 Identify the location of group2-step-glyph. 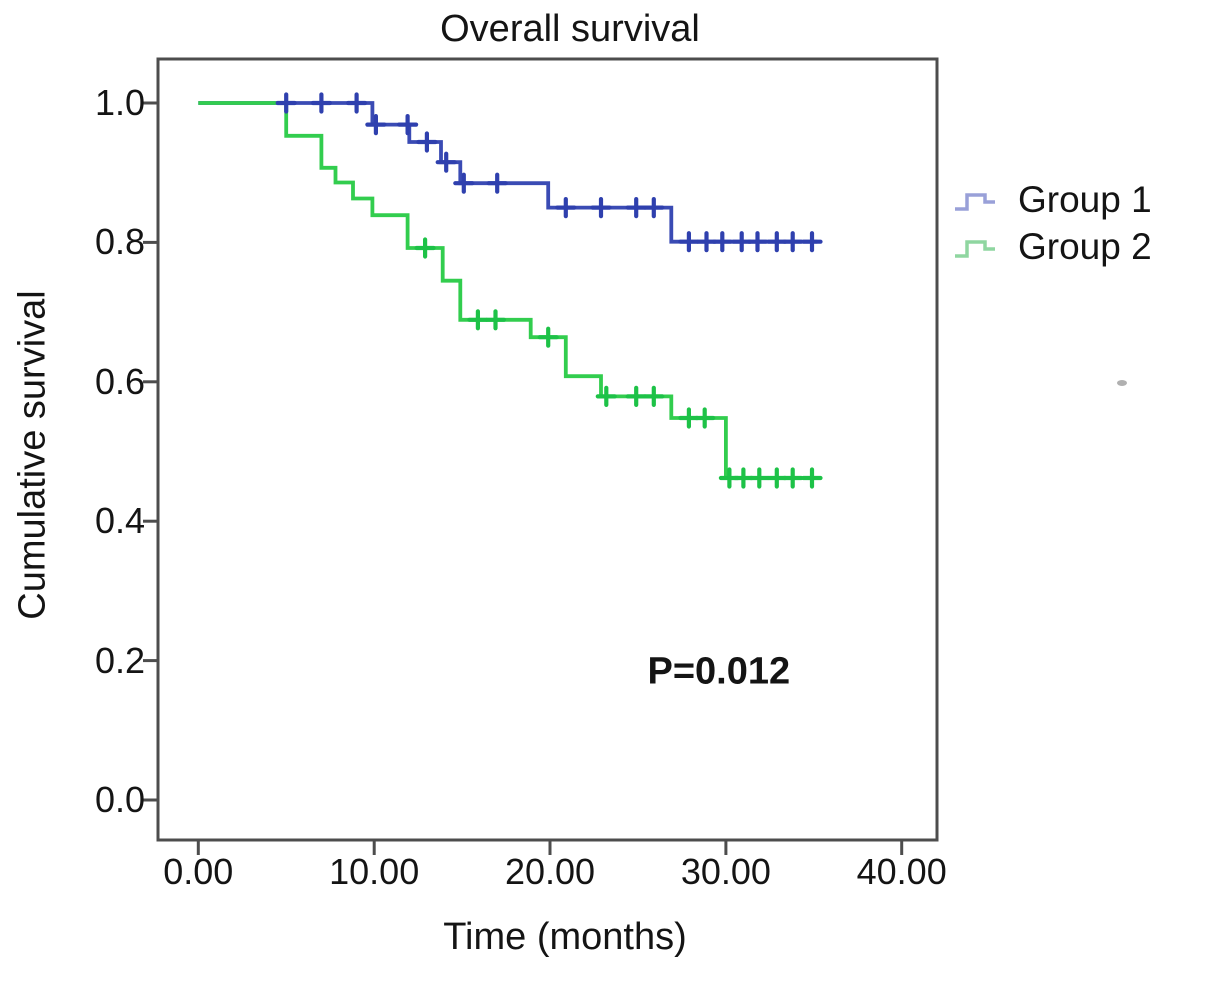
(975, 248).